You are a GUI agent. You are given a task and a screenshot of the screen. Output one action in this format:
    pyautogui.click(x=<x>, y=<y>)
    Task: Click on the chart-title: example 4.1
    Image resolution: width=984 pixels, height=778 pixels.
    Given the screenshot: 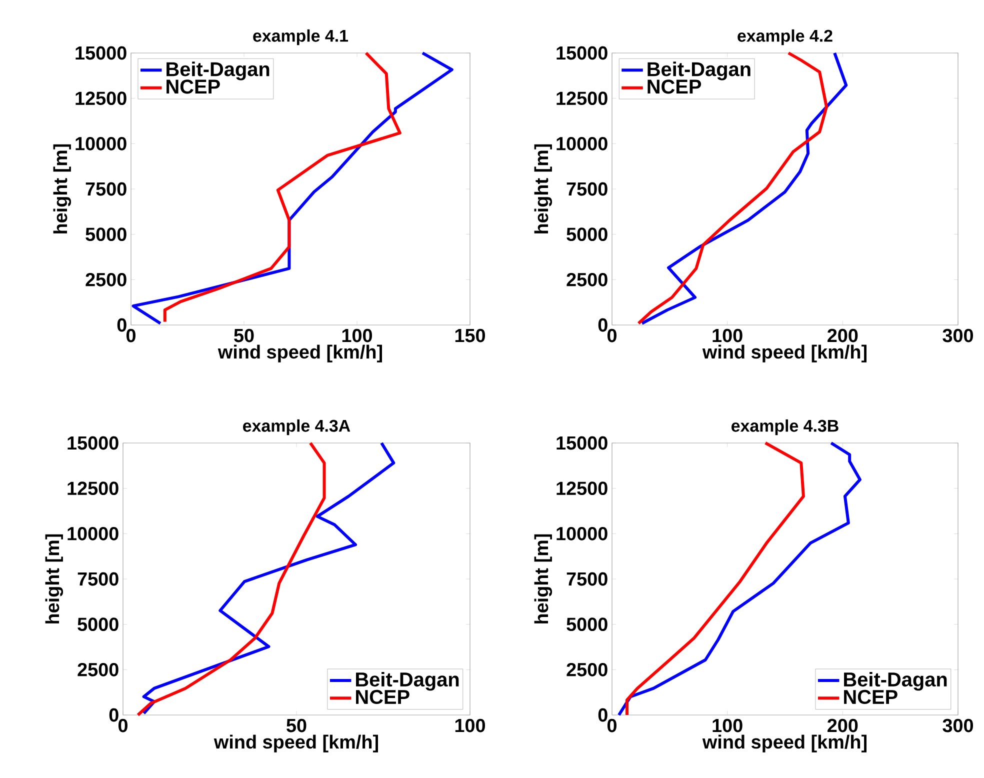 What is the action you would take?
    pyautogui.click(x=300, y=37)
    